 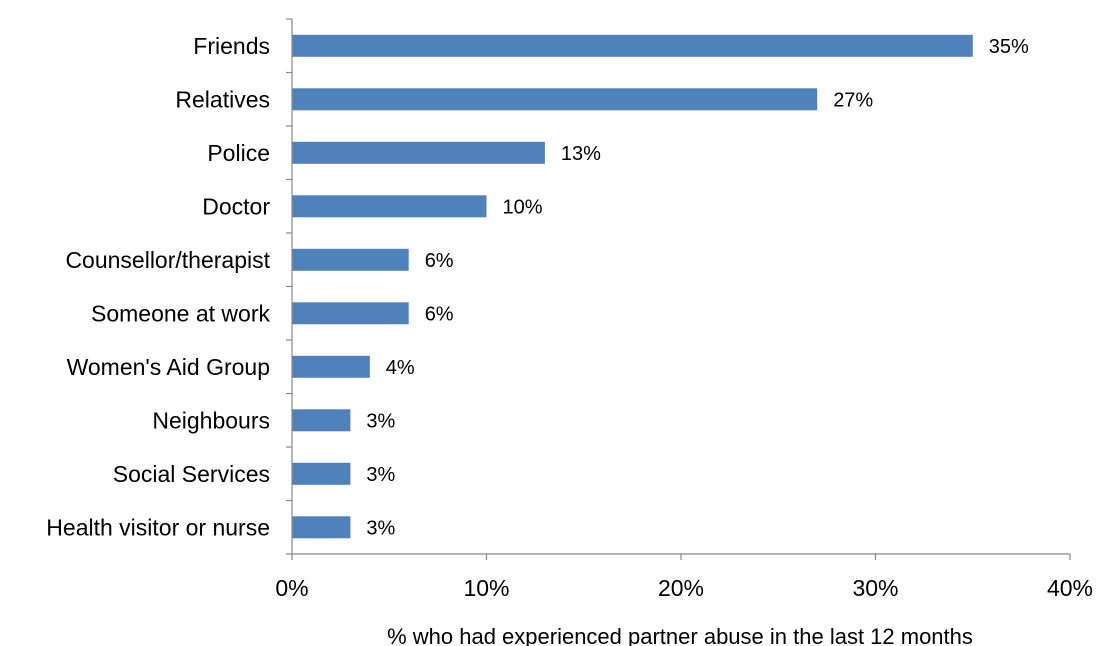 I want to click on category-label-police: Police, so click(x=238, y=153).